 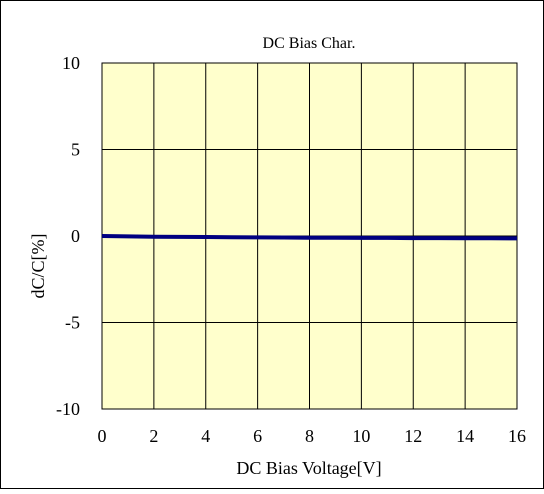 I want to click on x-tick-label-1: 2, so click(x=153, y=436).